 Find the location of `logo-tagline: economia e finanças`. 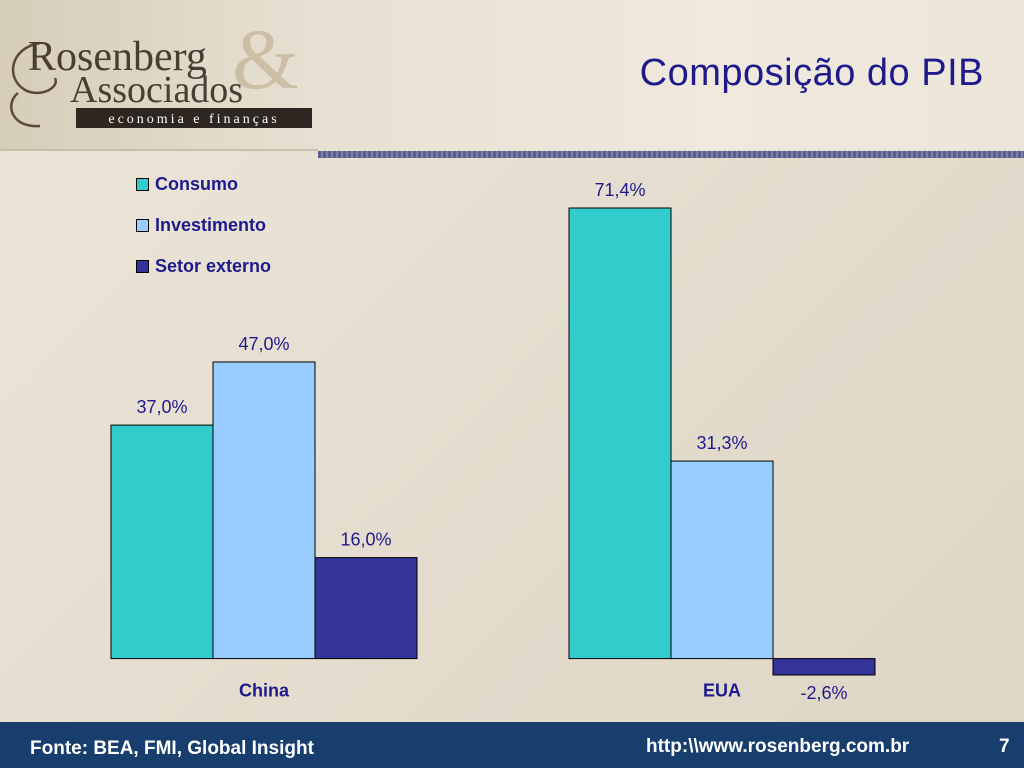

logo-tagline: economia e finanças is located at coordinates (193, 119).